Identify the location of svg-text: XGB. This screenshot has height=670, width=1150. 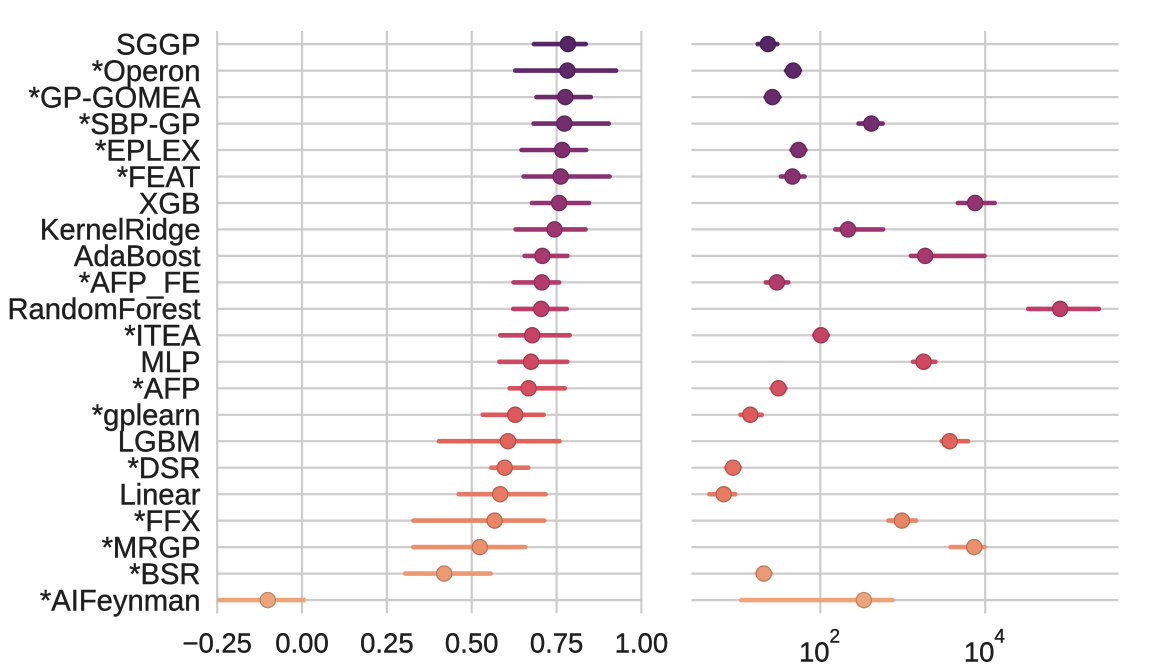
(170, 204).